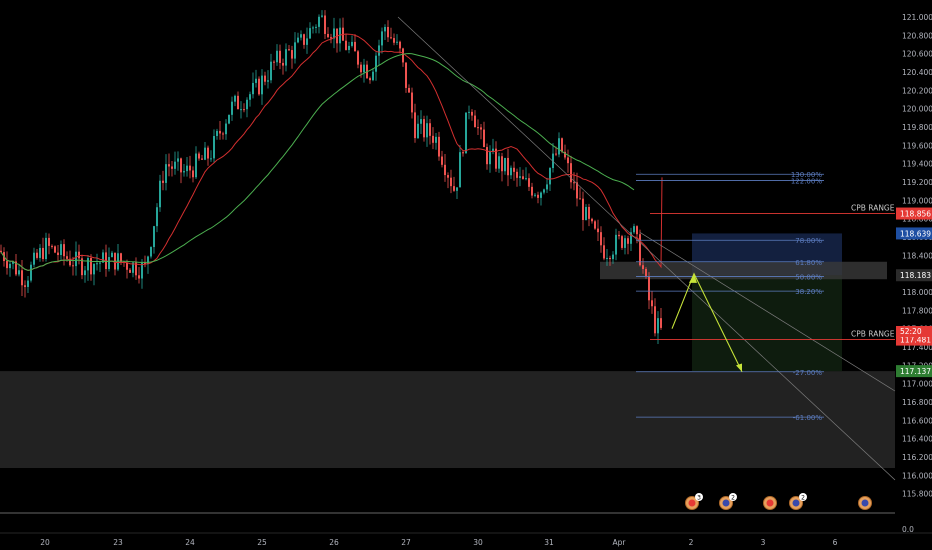 This screenshot has width=932, height=550. What do you see at coordinates (806, 181) in the screenshot?
I see `fib-level-label: 122.00%` at bounding box center [806, 181].